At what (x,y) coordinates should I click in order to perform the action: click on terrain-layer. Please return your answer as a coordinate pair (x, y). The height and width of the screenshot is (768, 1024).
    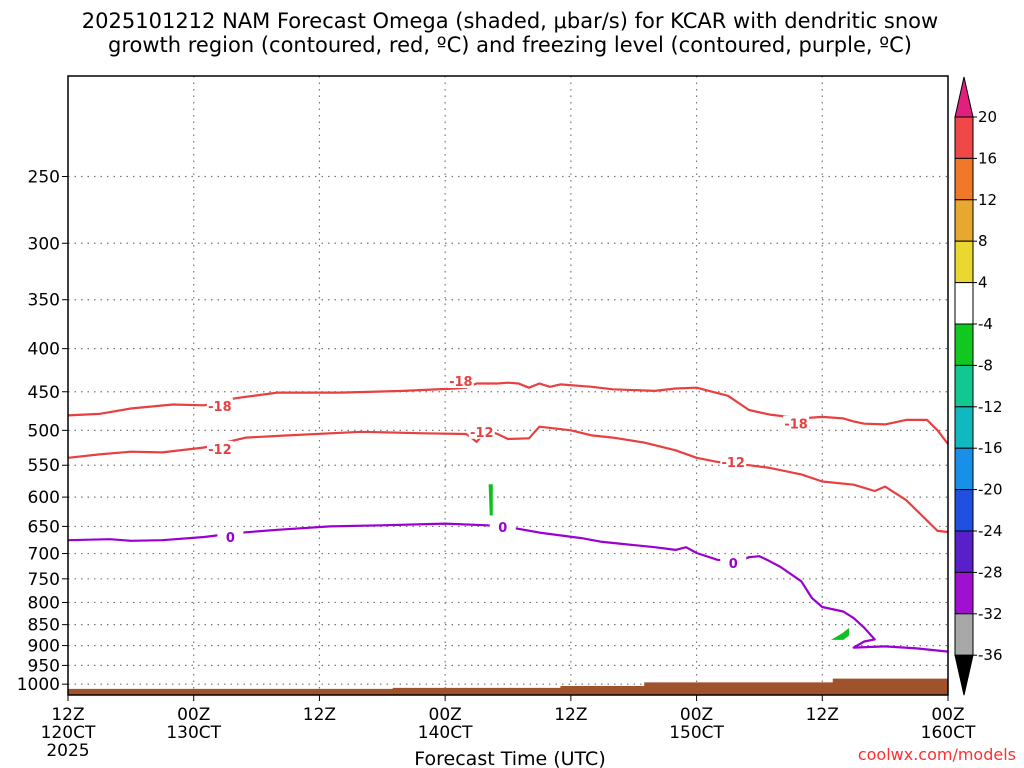
    Looking at the image, I should click on (508, 686).